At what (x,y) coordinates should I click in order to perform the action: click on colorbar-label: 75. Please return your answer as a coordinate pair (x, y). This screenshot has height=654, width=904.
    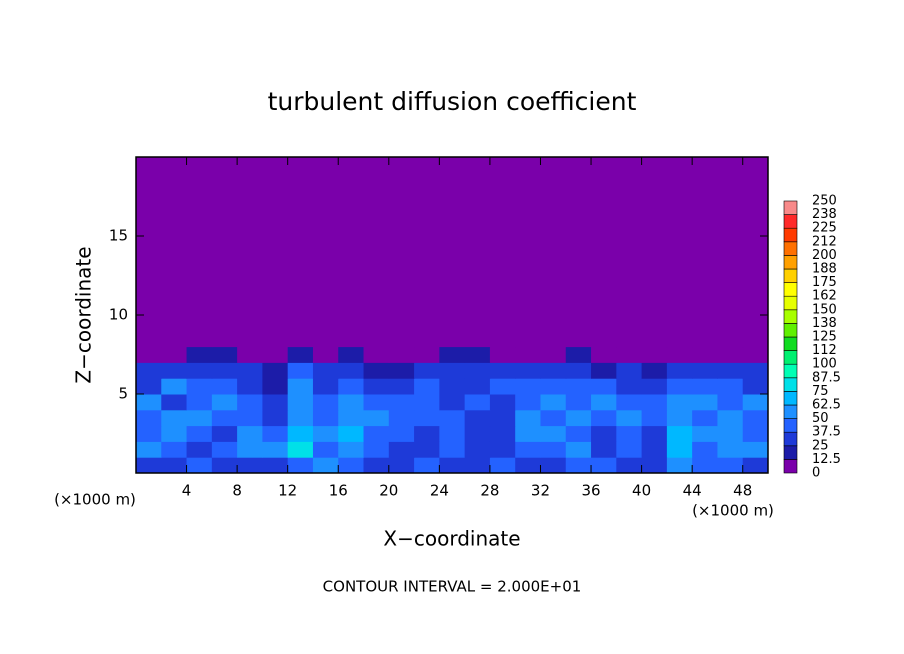
    Looking at the image, I should click on (820, 391).